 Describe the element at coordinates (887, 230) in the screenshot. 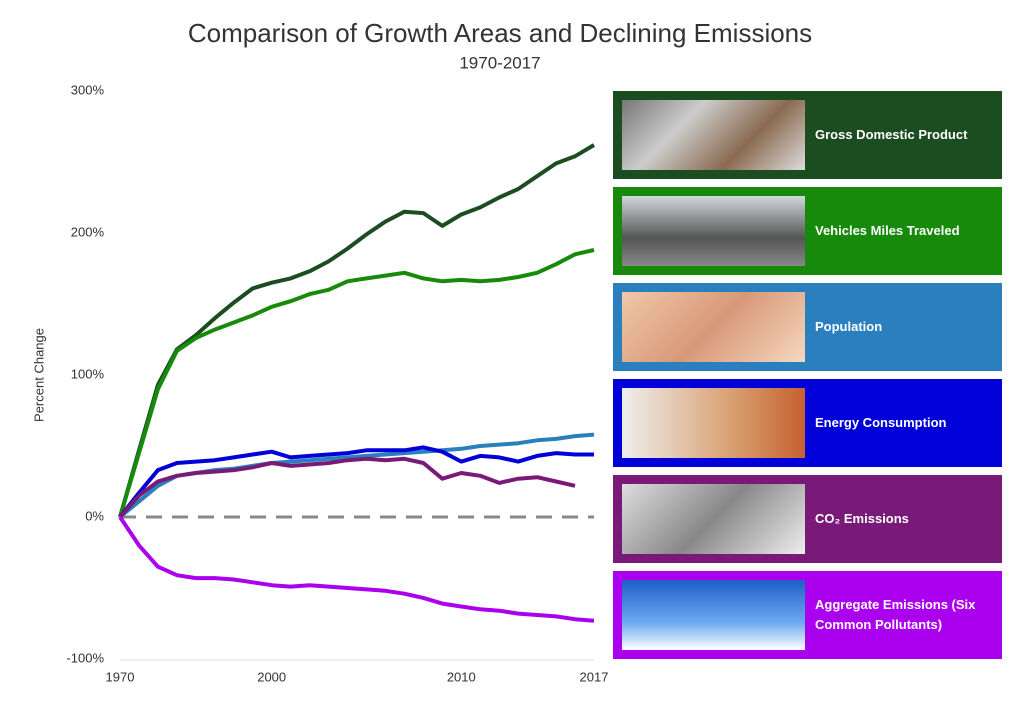

I see `legend-label: Vehicles Miles Traveled` at that location.